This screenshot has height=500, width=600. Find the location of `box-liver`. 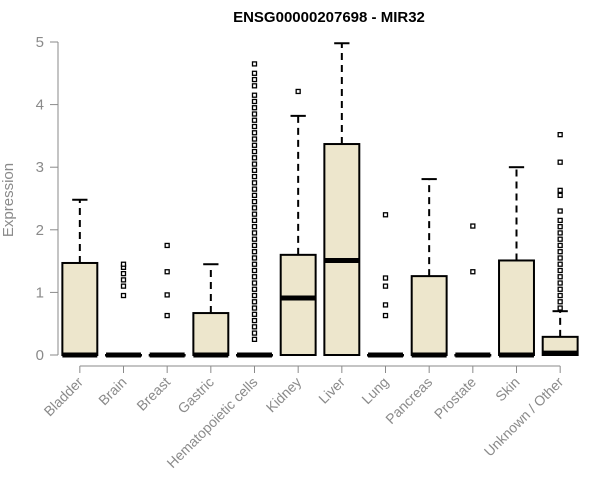

box-liver is located at coordinates (342, 199).